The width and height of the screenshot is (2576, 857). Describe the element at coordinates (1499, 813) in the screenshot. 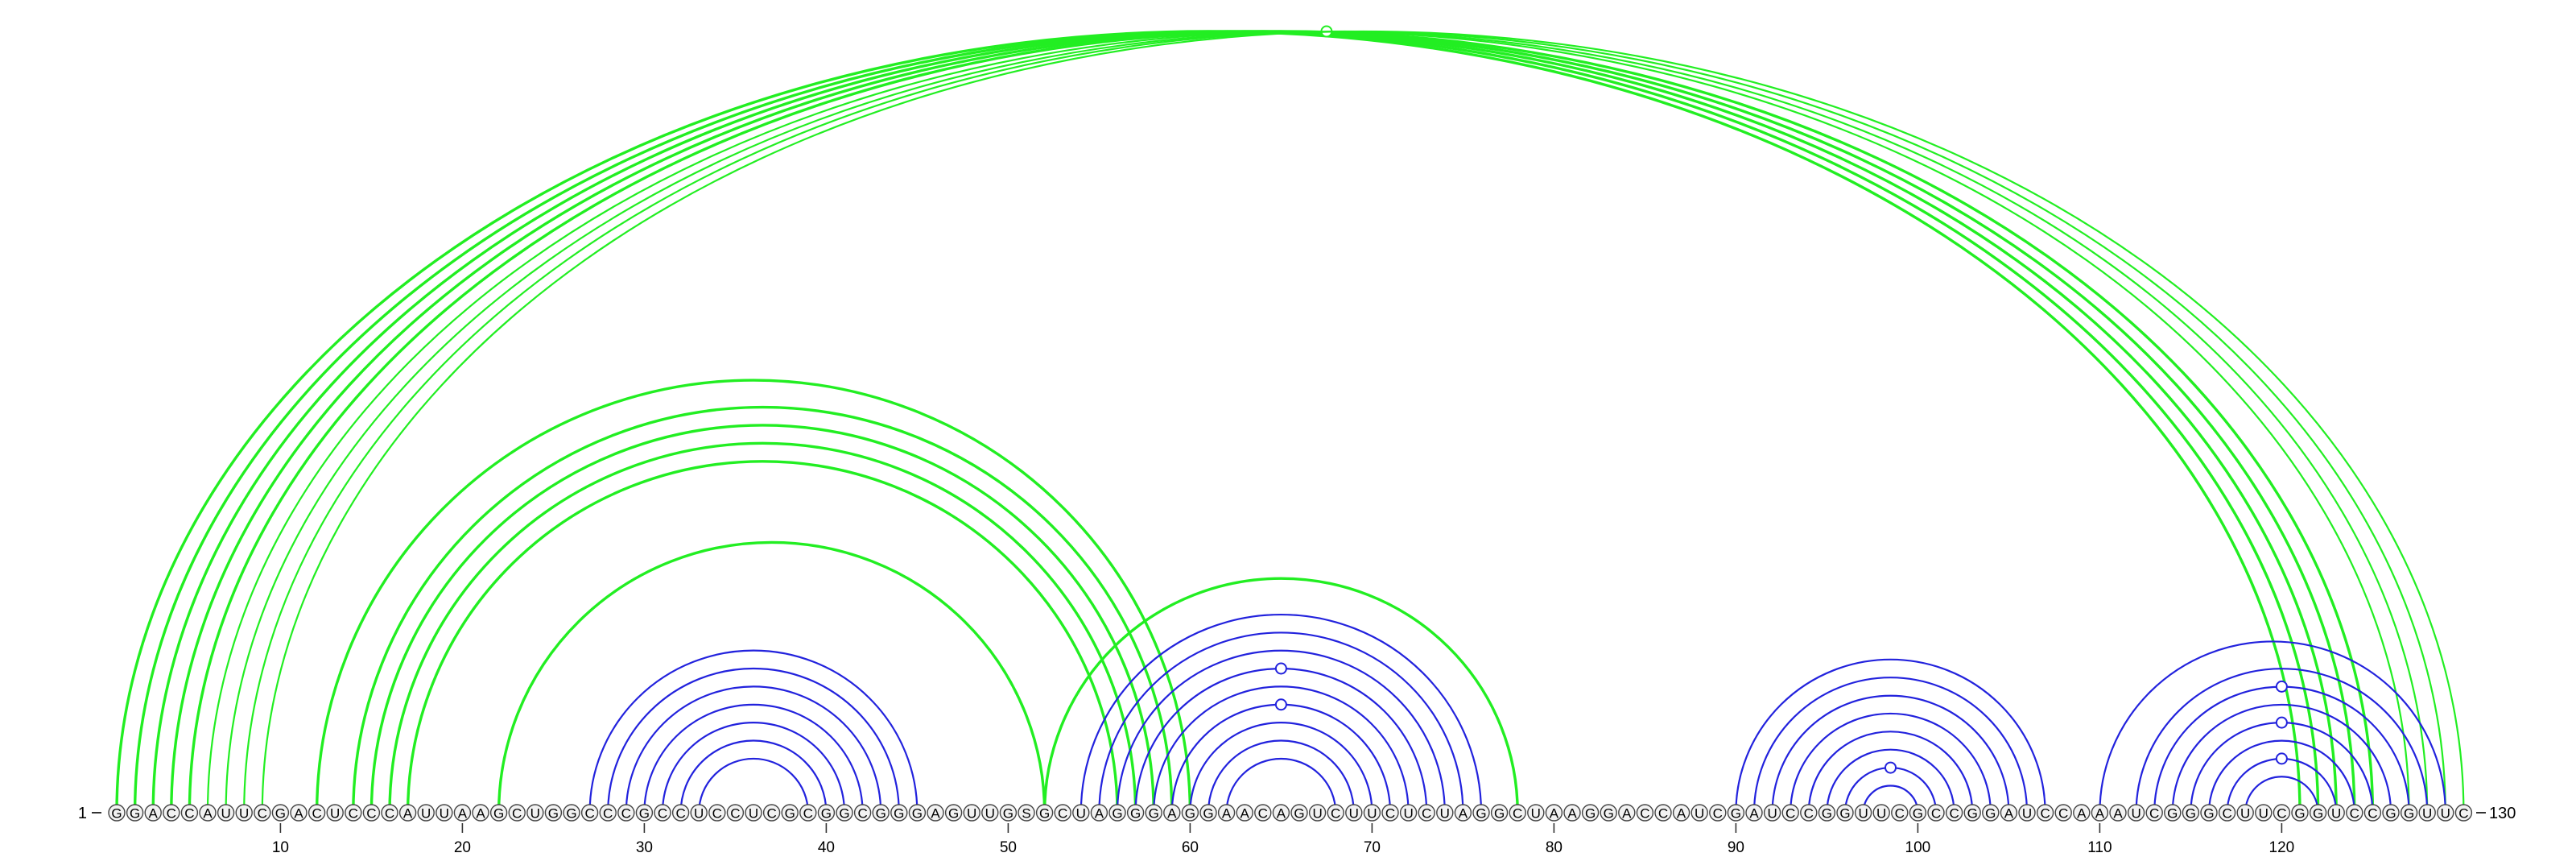

I see `nucleotide-77: G` at that location.